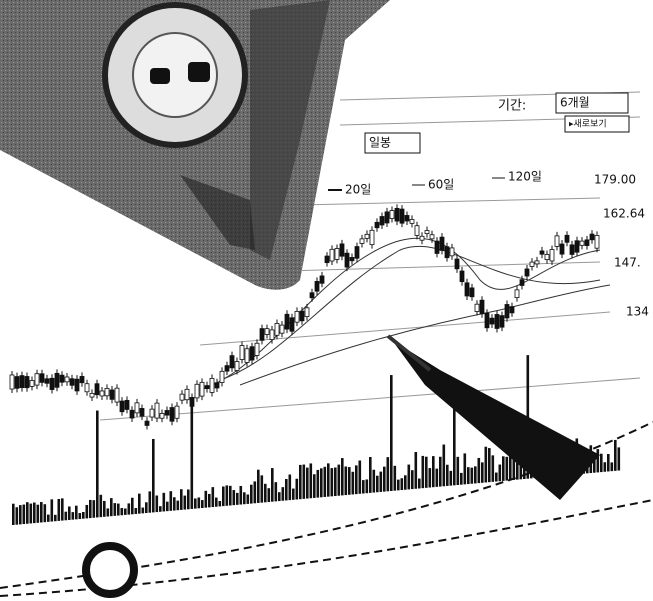  I want to click on period-select, so click(592, 103).